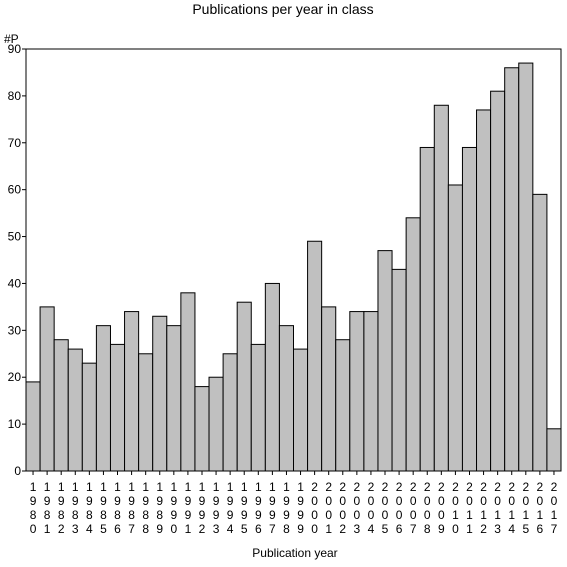 This screenshot has height=567, width=567. Describe the element at coordinates (294, 553) in the screenshot. I see `x-axis-label: Publication year` at that location.